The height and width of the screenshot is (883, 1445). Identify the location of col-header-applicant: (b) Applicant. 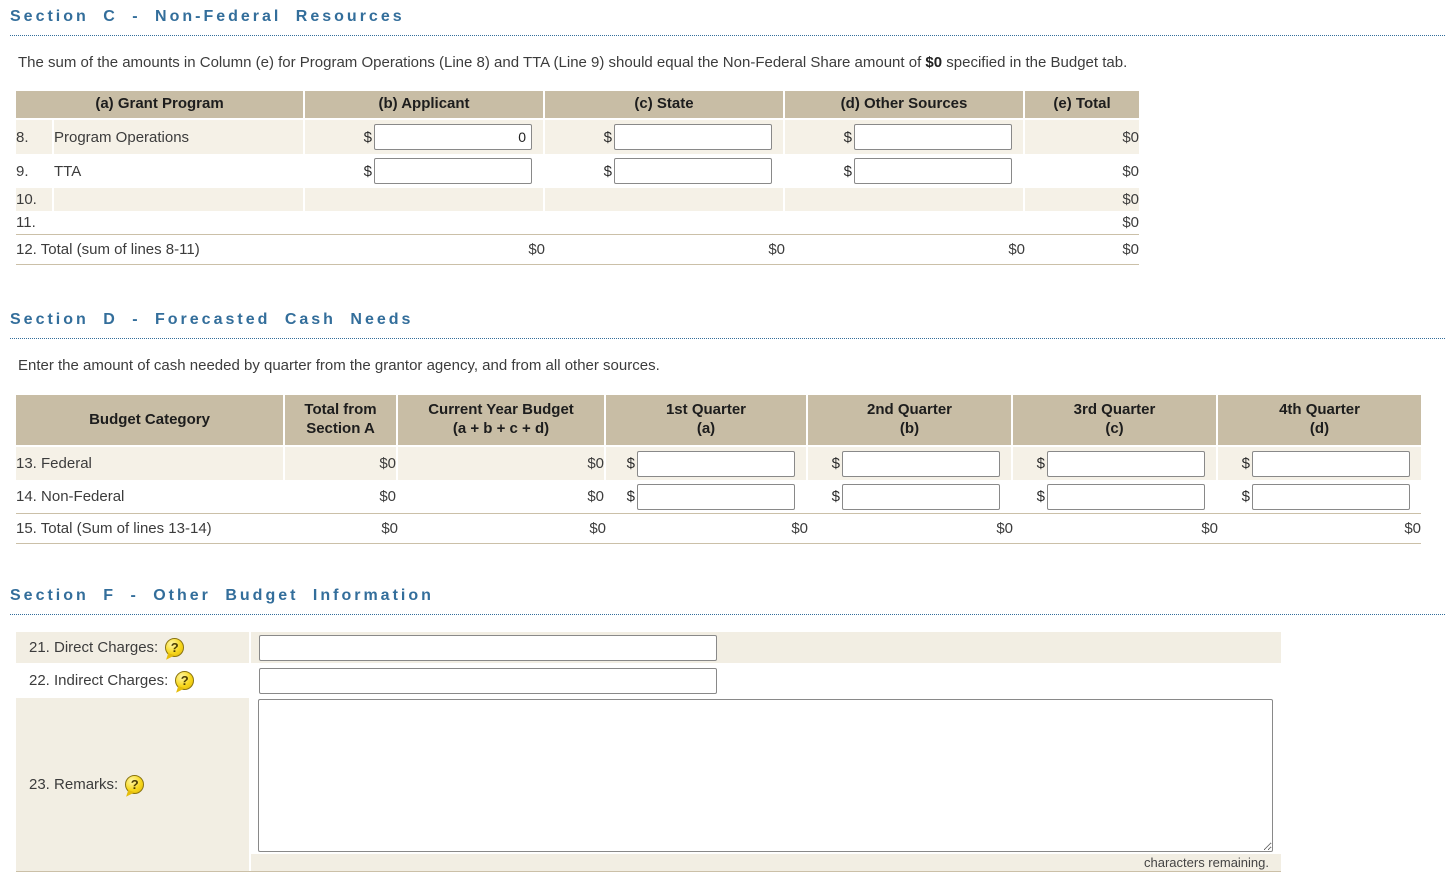
(425, 105).